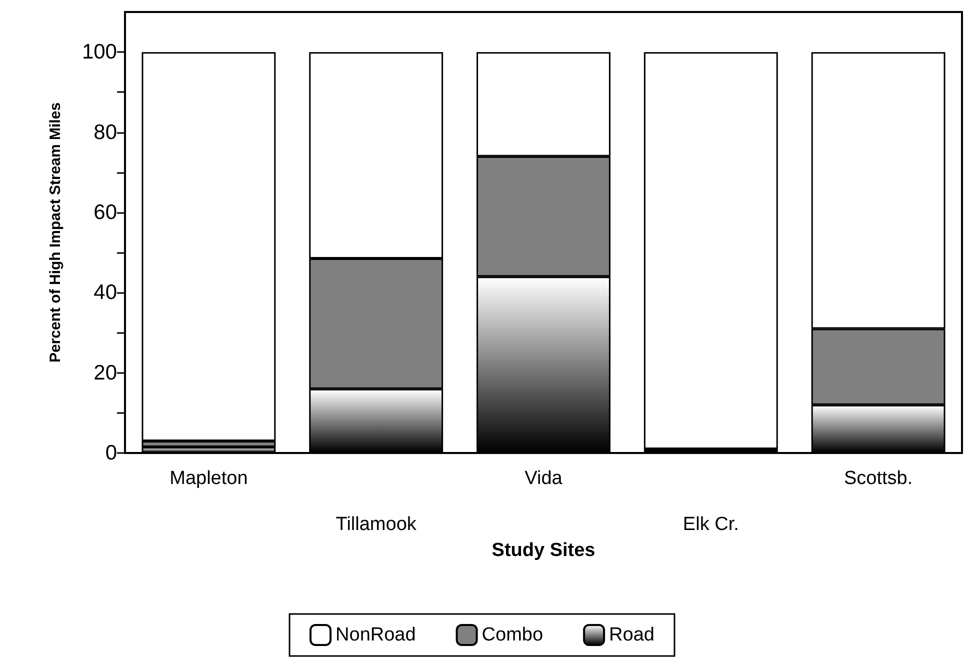  Describe the element at coordinates (631, 635) in the screenshot. I see `legend-label: Road` at that location.